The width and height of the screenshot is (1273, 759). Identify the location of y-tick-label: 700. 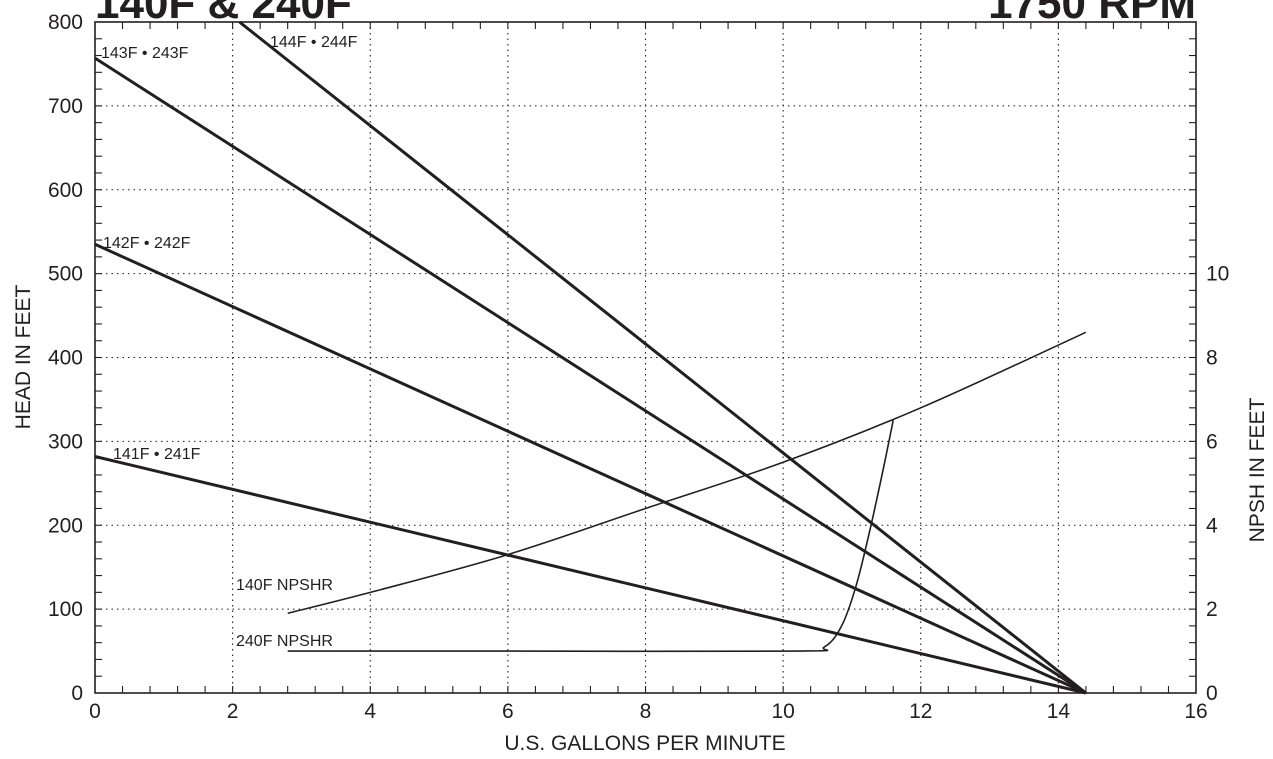
(65, 106).